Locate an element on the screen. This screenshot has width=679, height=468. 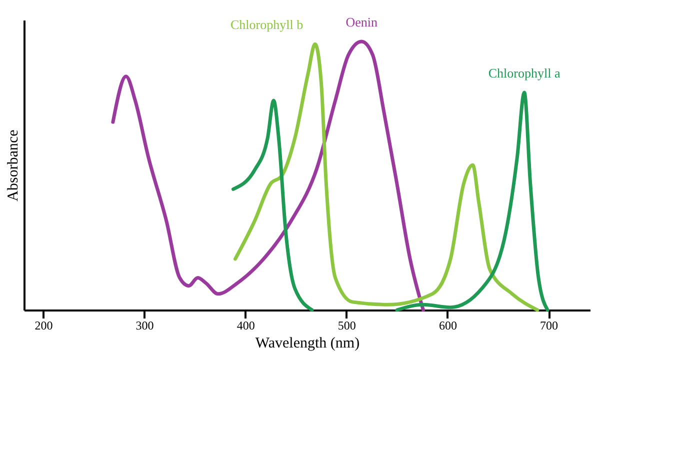
x-tick-label: 200 is located at coordinates (43, 325).